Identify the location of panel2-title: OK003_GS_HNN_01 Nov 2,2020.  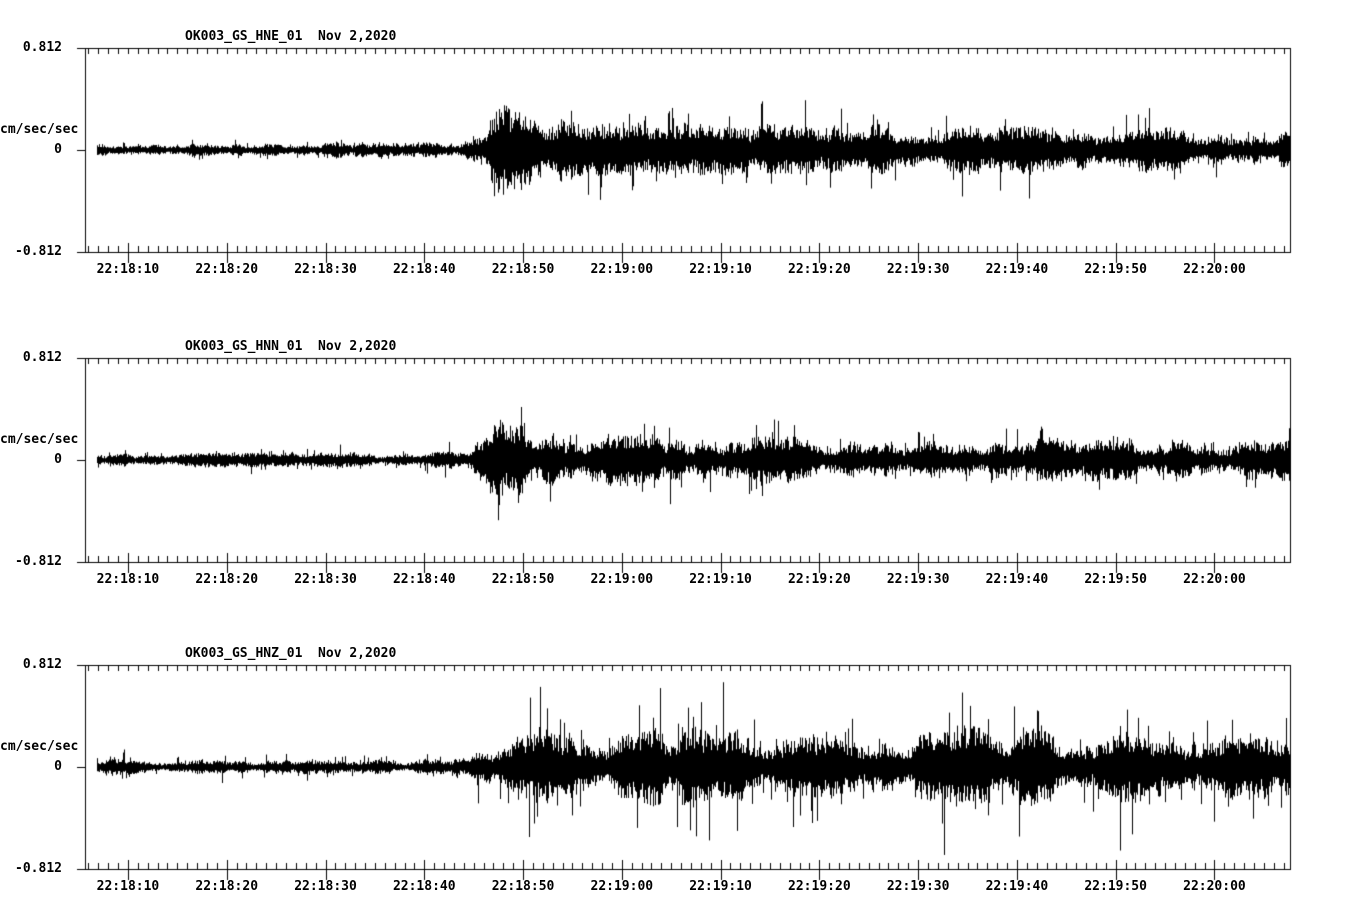
(291, 346).